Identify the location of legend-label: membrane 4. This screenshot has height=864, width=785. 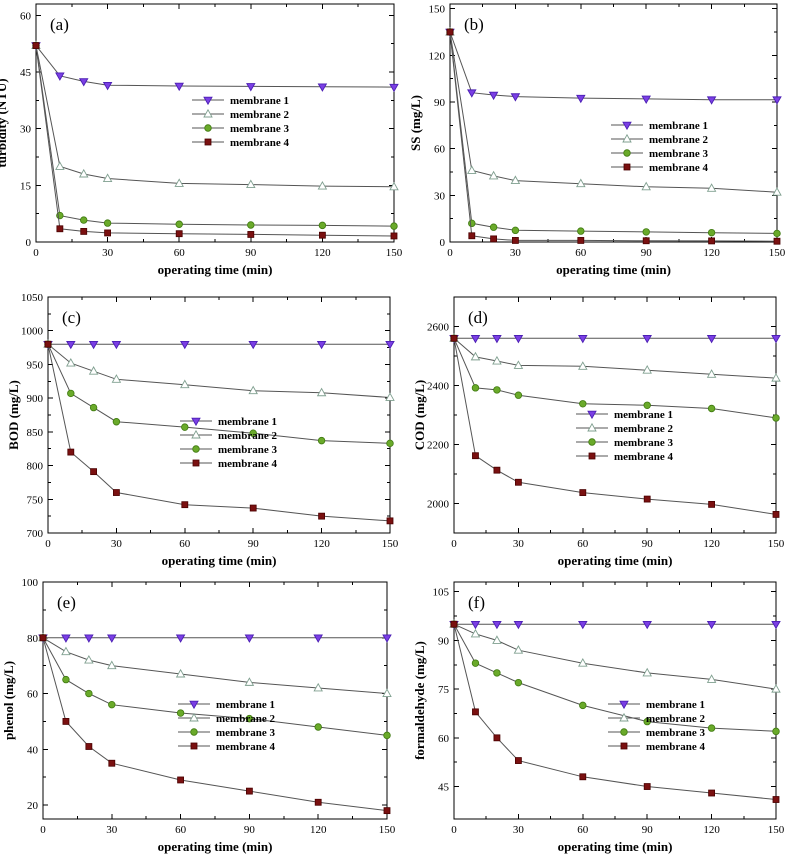
(678, 168).